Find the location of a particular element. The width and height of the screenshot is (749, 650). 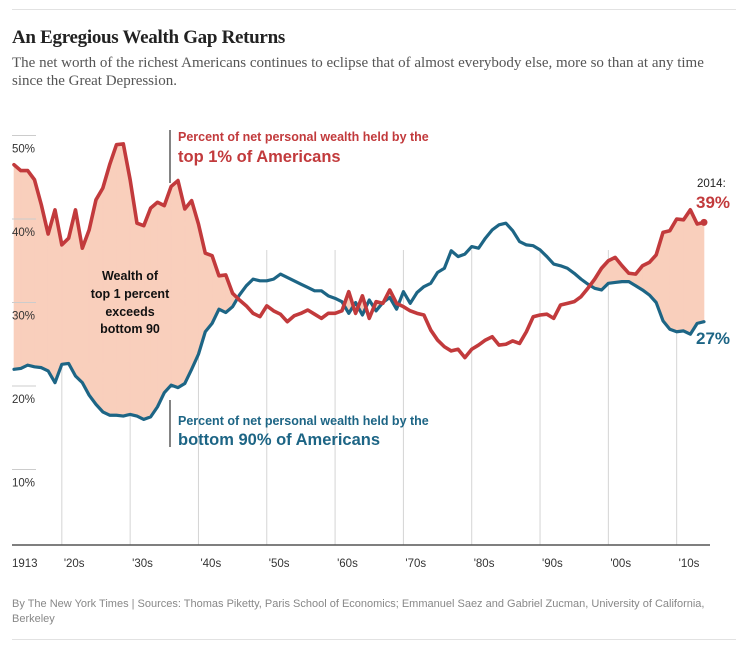

end-year-label: 2014: is located at coordinates (711, 184).